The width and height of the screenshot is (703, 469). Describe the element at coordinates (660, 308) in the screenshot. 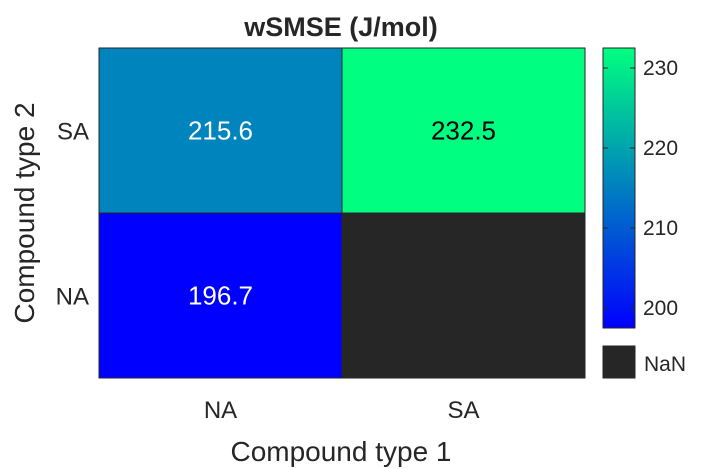

I see `colorbar-tick-label: 200` at that location.